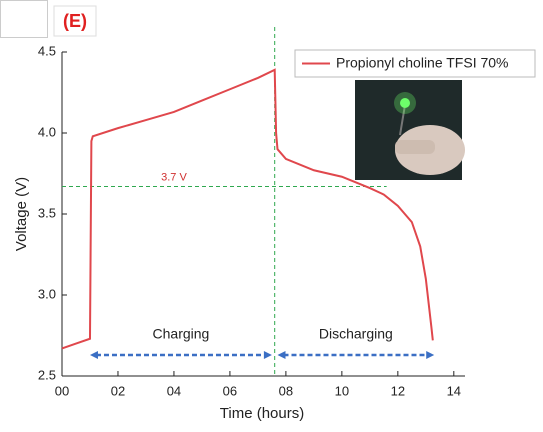 This screenshot has height=432, width=543. What do you see at coordinates (24, 19) in the screenshot?
I see `frame` at bounding box center [24, 19].